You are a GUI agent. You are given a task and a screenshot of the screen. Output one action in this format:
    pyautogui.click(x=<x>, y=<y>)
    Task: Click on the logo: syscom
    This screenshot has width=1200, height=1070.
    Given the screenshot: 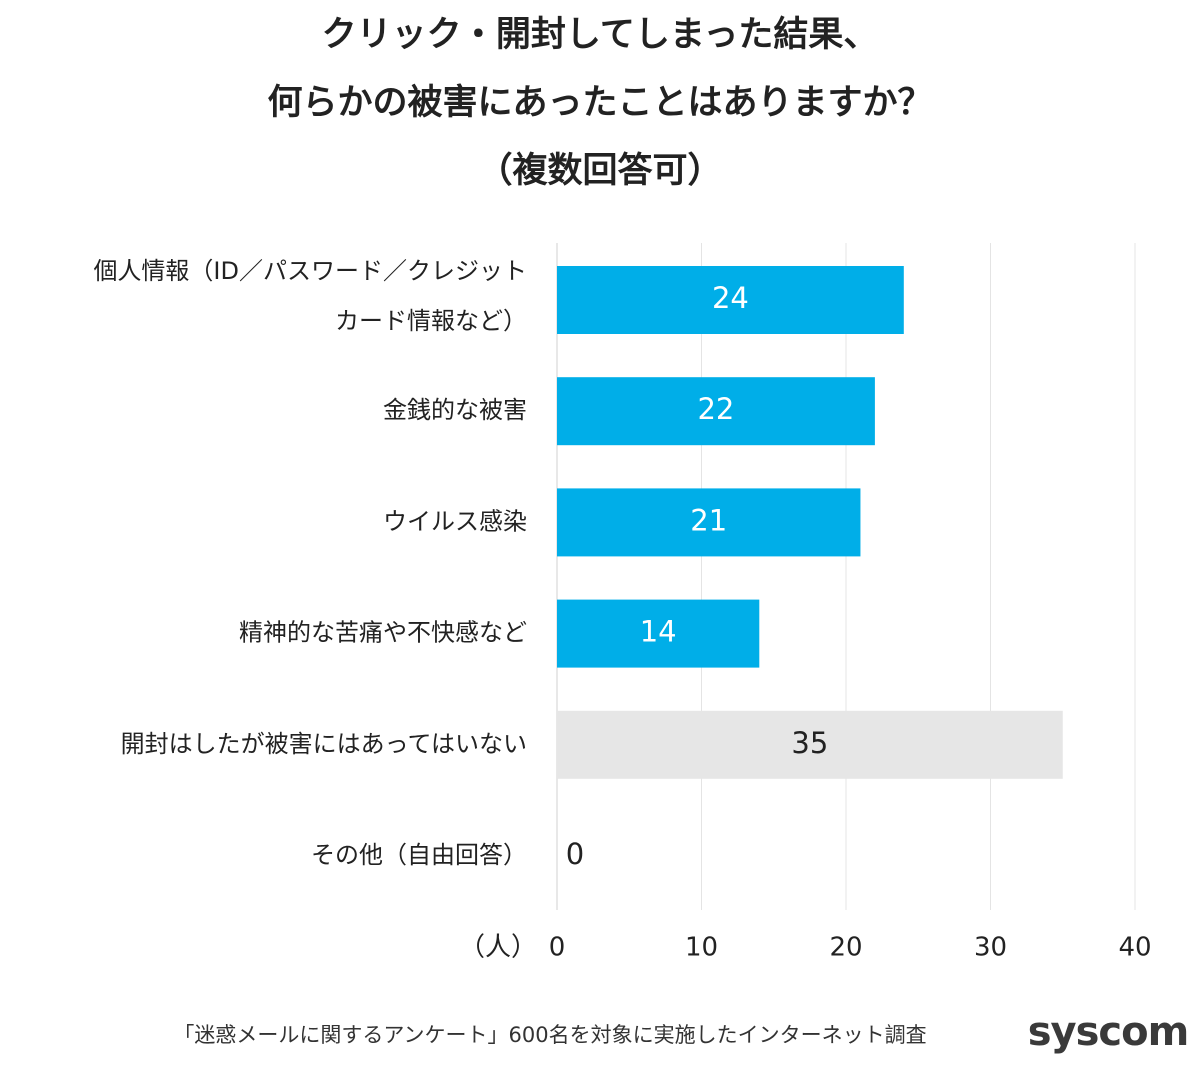 What is the action you would take?
    pyautogui.click(x=1108, y=1032)
    